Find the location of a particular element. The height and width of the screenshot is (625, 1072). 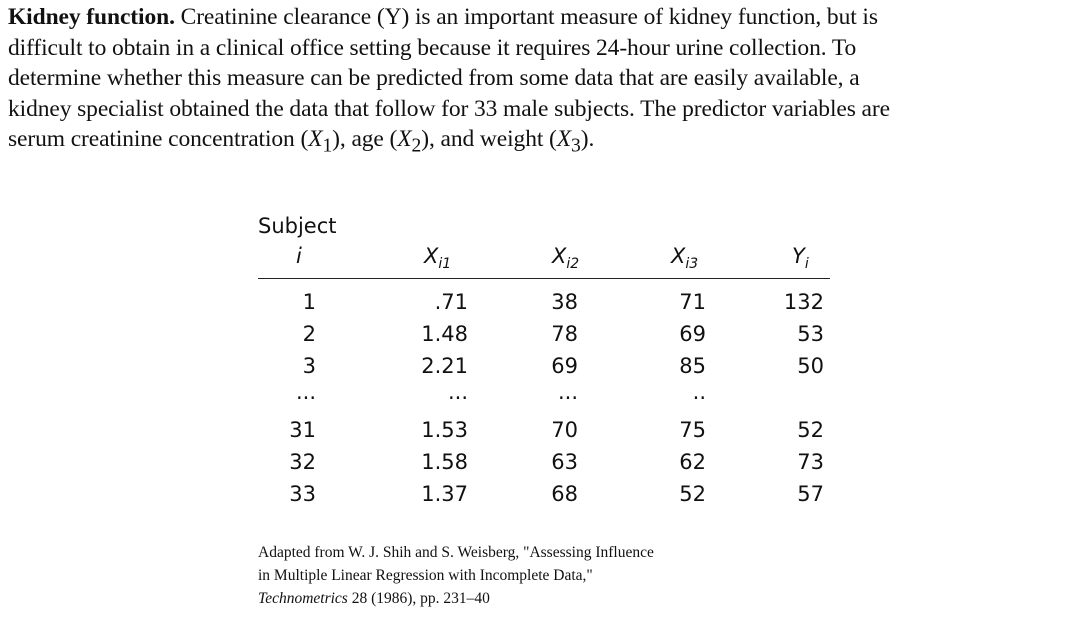

cell-x1: 2.21 is located at coordinates (444, 366).